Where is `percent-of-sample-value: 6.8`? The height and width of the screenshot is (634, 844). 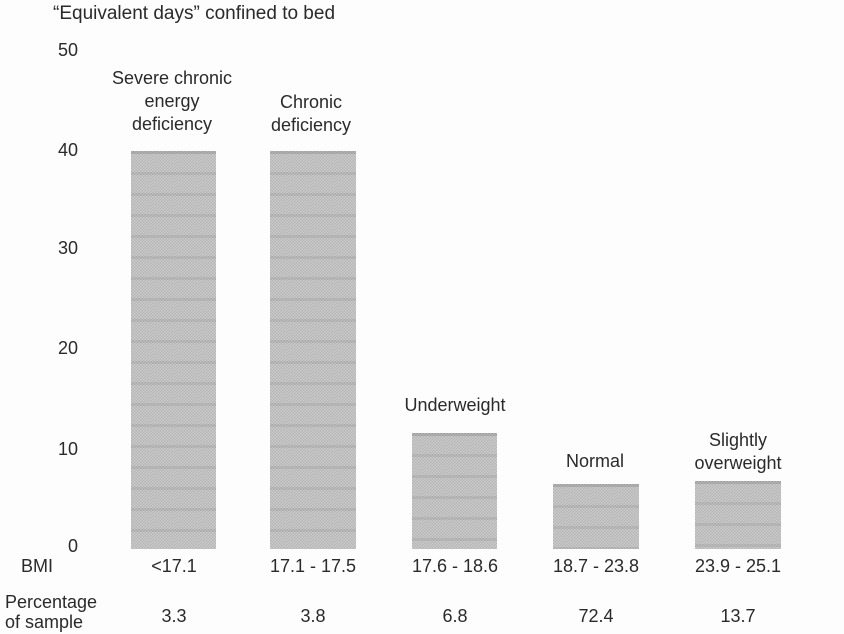
percent-of-sample-value: 6.8 is located at coordinates (455, 616).